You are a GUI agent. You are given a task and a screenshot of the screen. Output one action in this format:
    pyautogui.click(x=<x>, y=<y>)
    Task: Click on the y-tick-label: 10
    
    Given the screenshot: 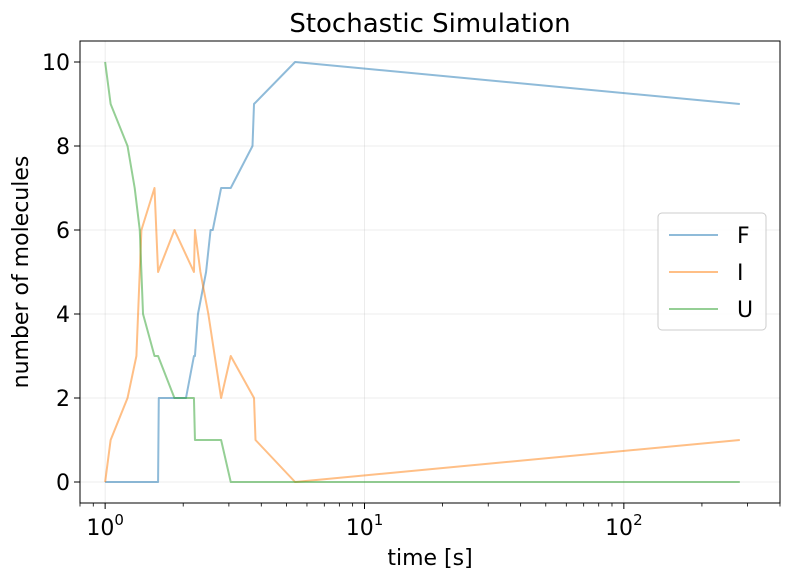 What is the action you would take?
    pyautogui.click(x=56, y=63)
    